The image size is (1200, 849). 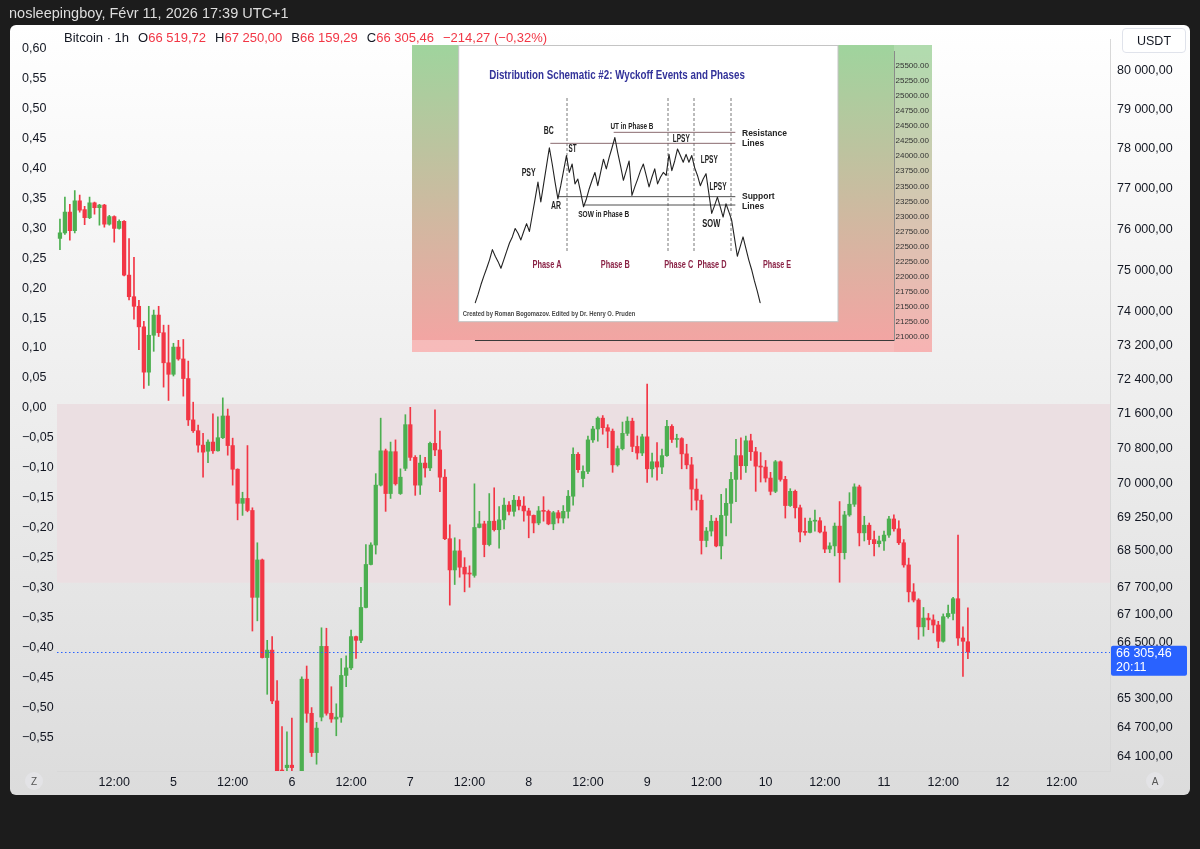 I want to click on y-tick-label: 0,45, so click(x=34, y=137).